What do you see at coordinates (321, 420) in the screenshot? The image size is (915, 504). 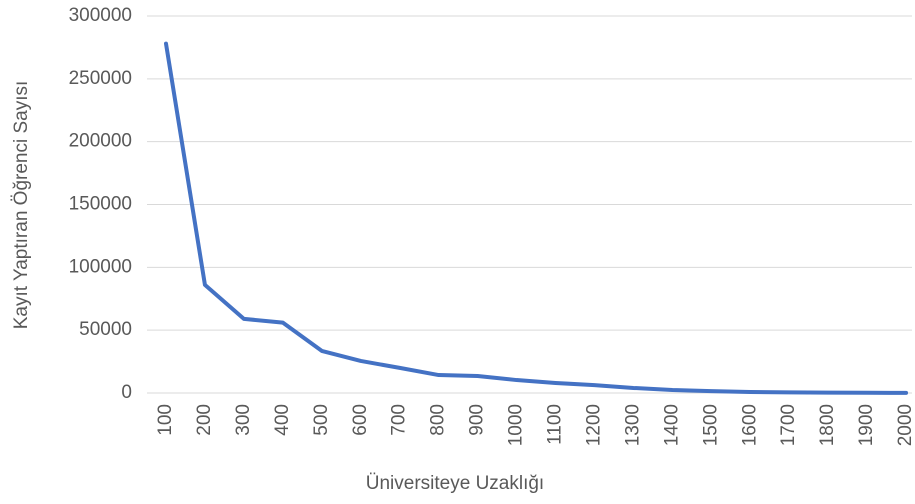 I see `x-tick-label: 500` at bounding box center [321, 420].